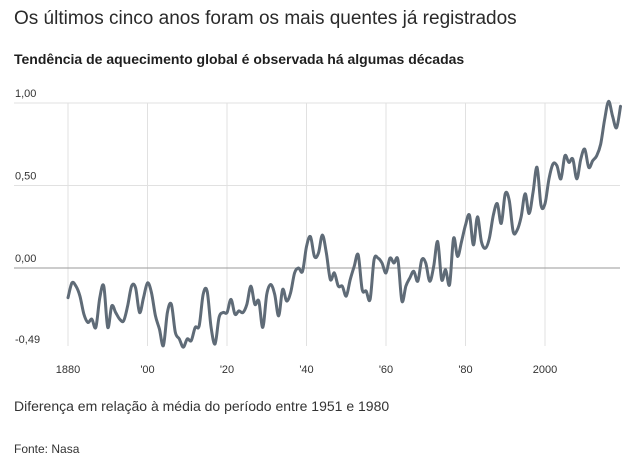  What do you see at coordinates (147, 370) in the screenshot?
I see `x-tick-label-1: '00` at bounding box center [147, 370].